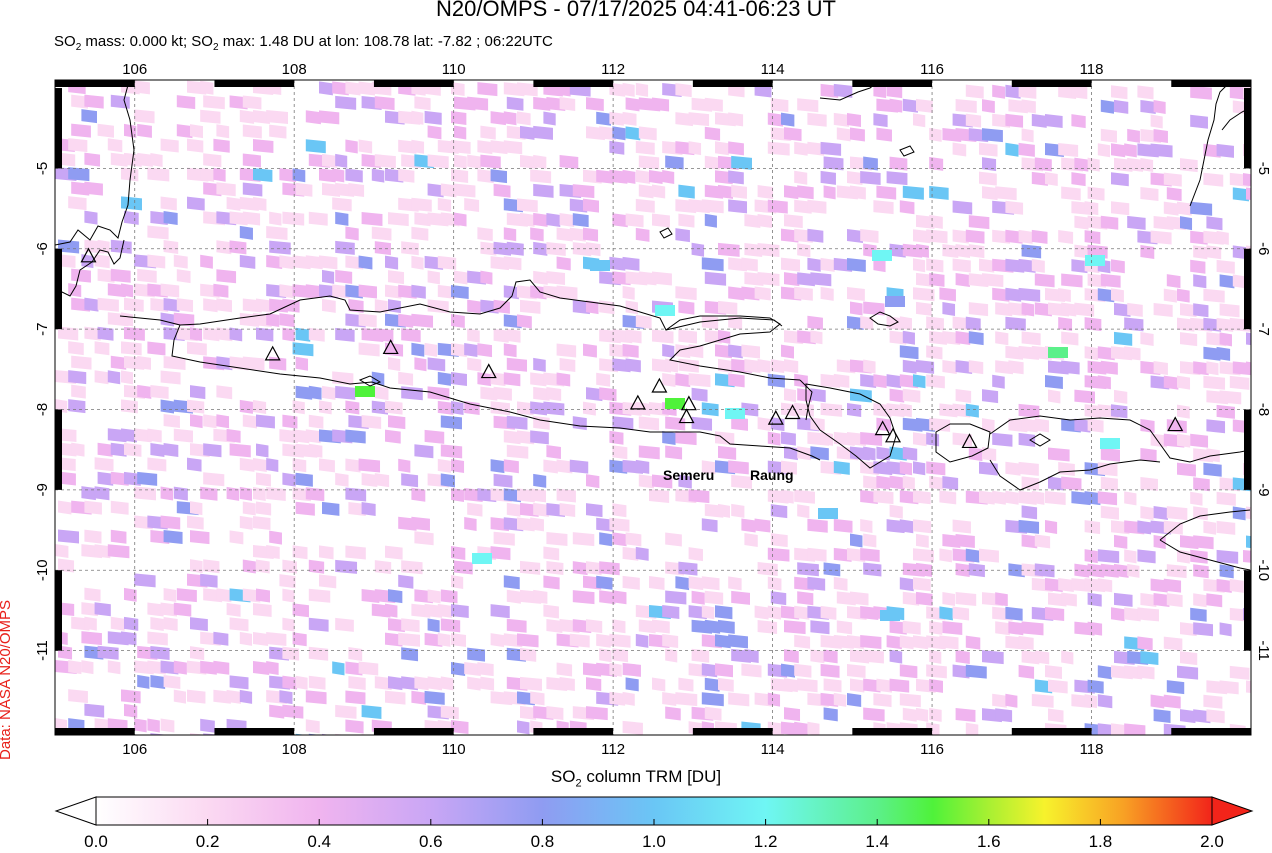 The image size is (1272, 853). What do you see at coordinates (1263, 570) in the screenshot?
I see `lat-tick-label-right: -10` at bounding box center [1263, 570].